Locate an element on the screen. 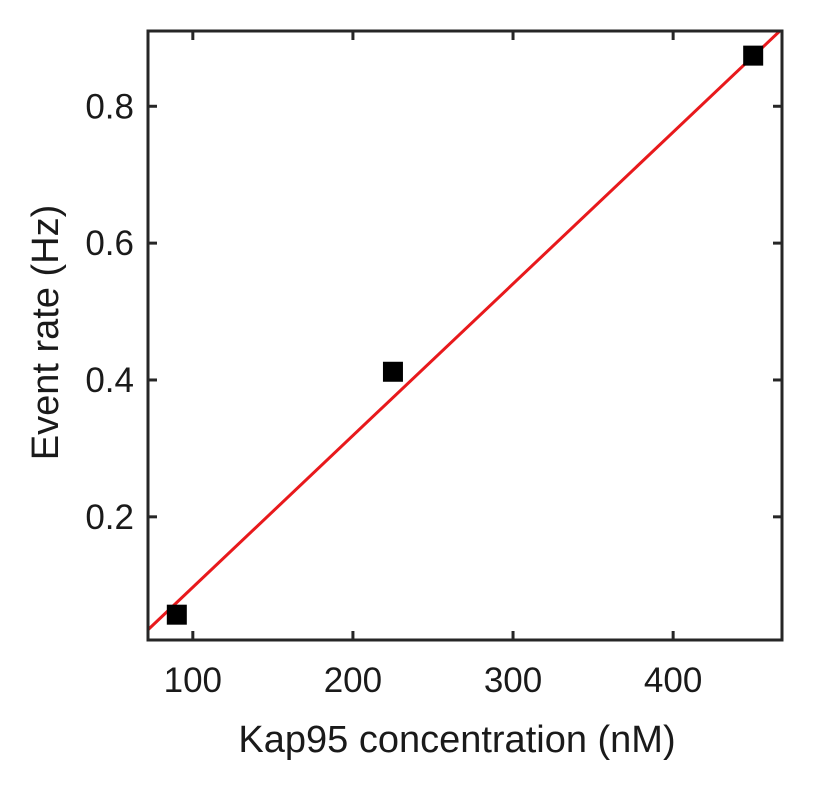  x-axis-label: Kap95 concentration (nM) is located at coordinates (456, 740).